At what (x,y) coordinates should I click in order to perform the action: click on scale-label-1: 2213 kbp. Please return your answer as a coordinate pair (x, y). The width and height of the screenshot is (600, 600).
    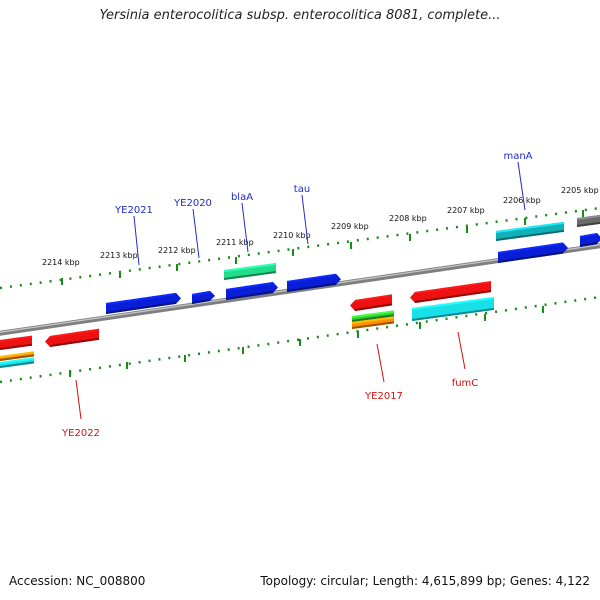
    Looking at the image, I should click on (119, 255).